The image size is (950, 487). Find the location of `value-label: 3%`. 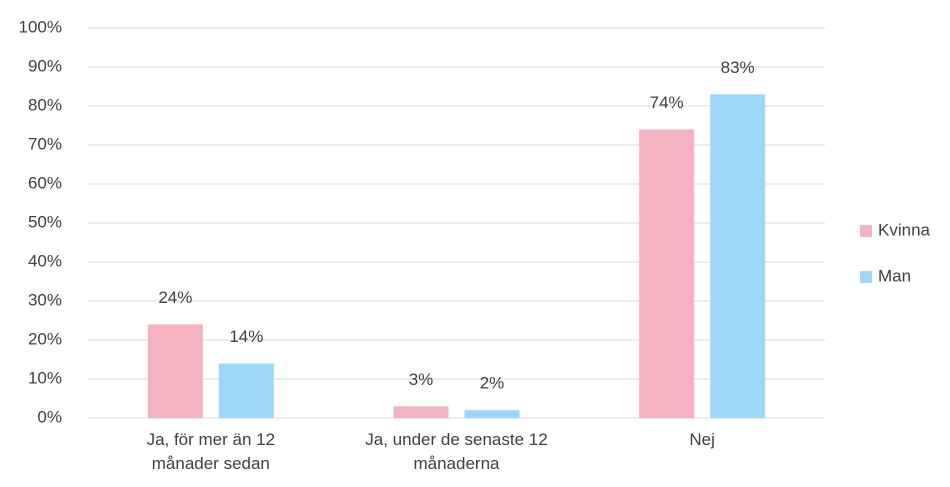

value-label: 3% is located at coordinates (421, 379).